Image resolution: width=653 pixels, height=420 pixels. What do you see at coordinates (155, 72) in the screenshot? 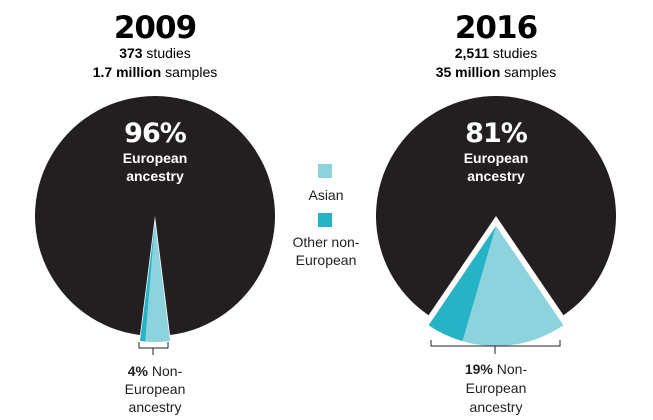
I see `samples-label-2009: 1.7 million samples` at bounding box center [155, 72].